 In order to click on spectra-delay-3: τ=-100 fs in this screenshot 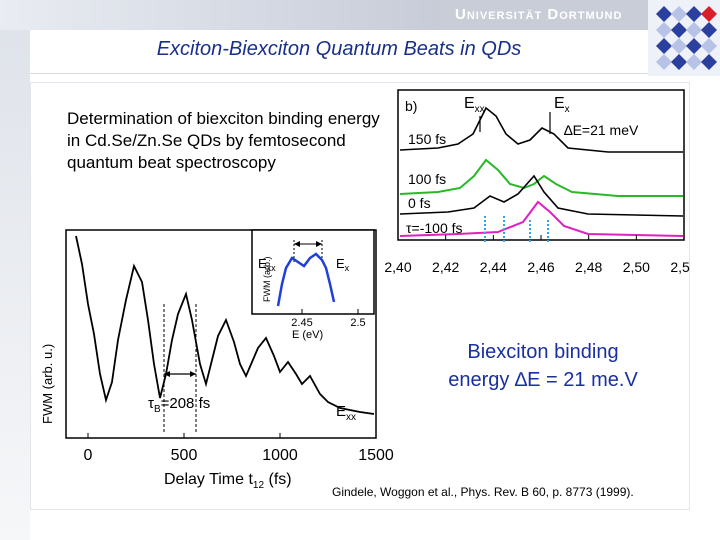, I will do `click(434, 228)`.